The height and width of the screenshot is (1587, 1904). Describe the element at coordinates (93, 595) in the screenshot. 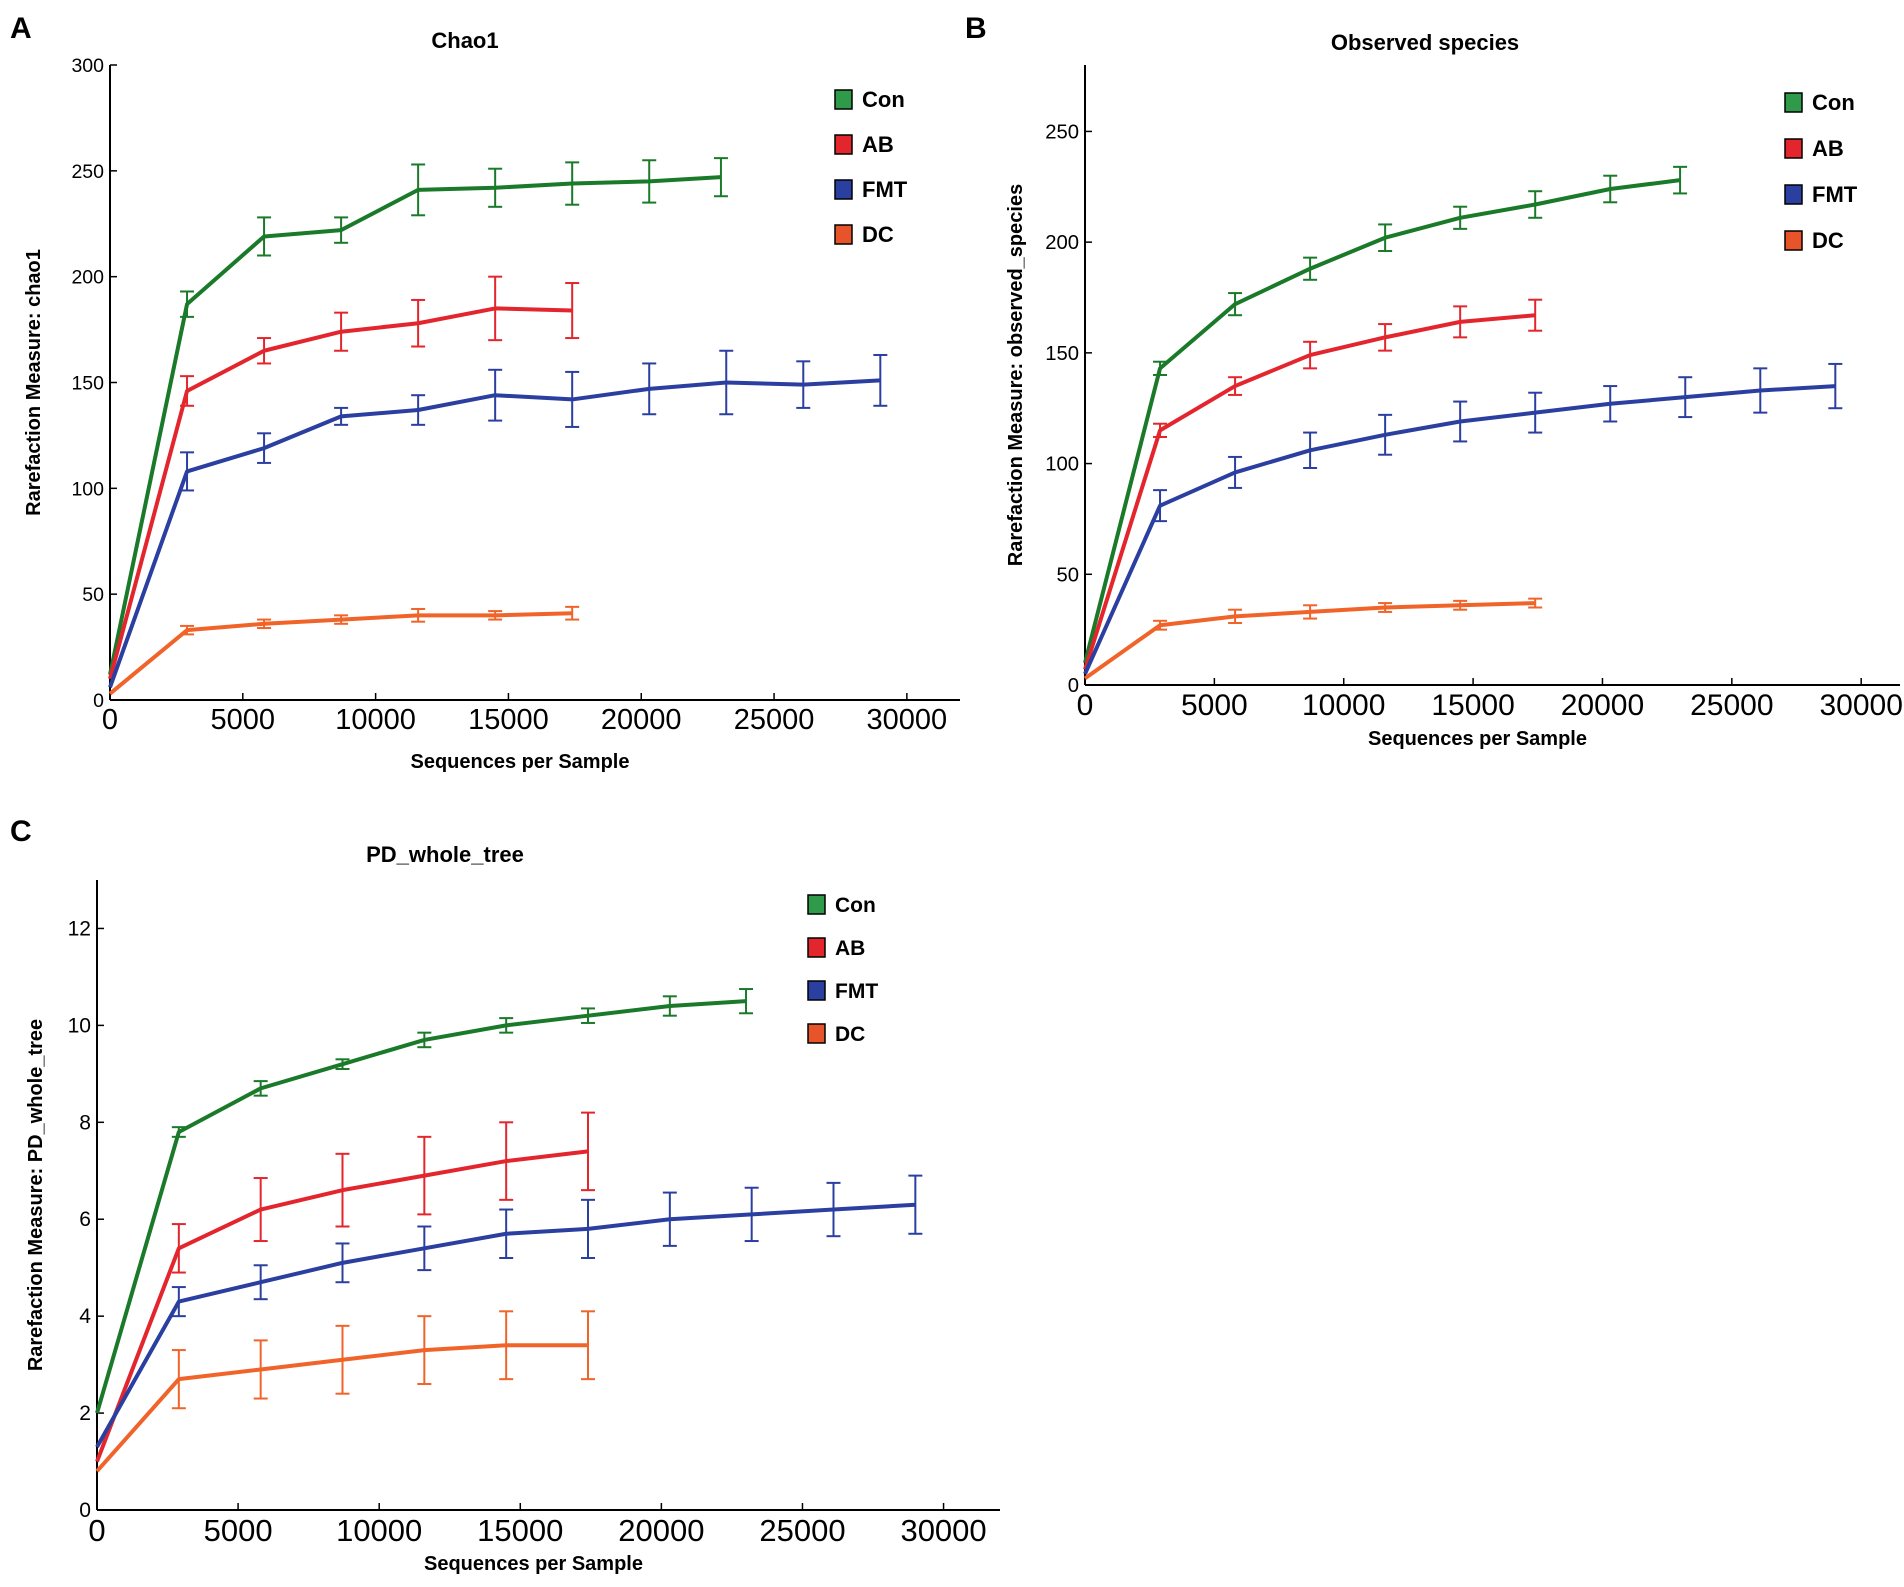

I see `y-tick-label: 50` at that location.